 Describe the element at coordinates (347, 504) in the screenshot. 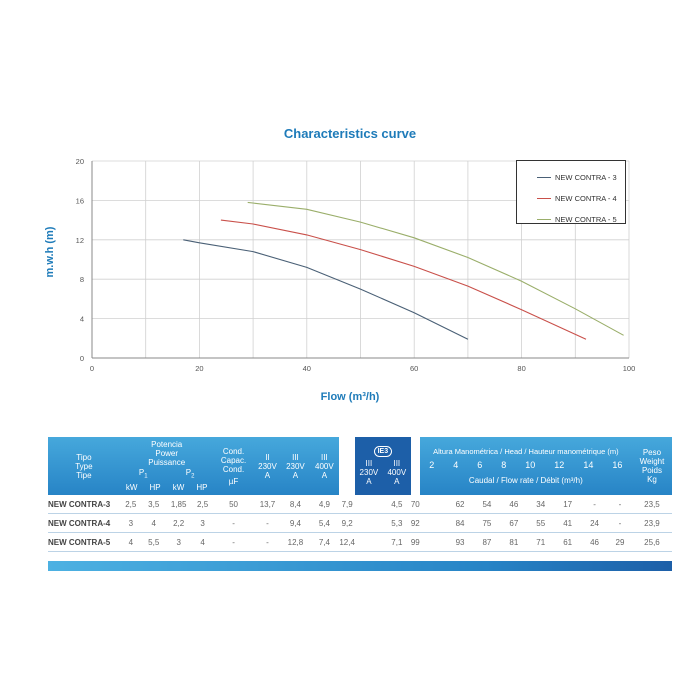

I see `table-cell: 7,9` at that location.